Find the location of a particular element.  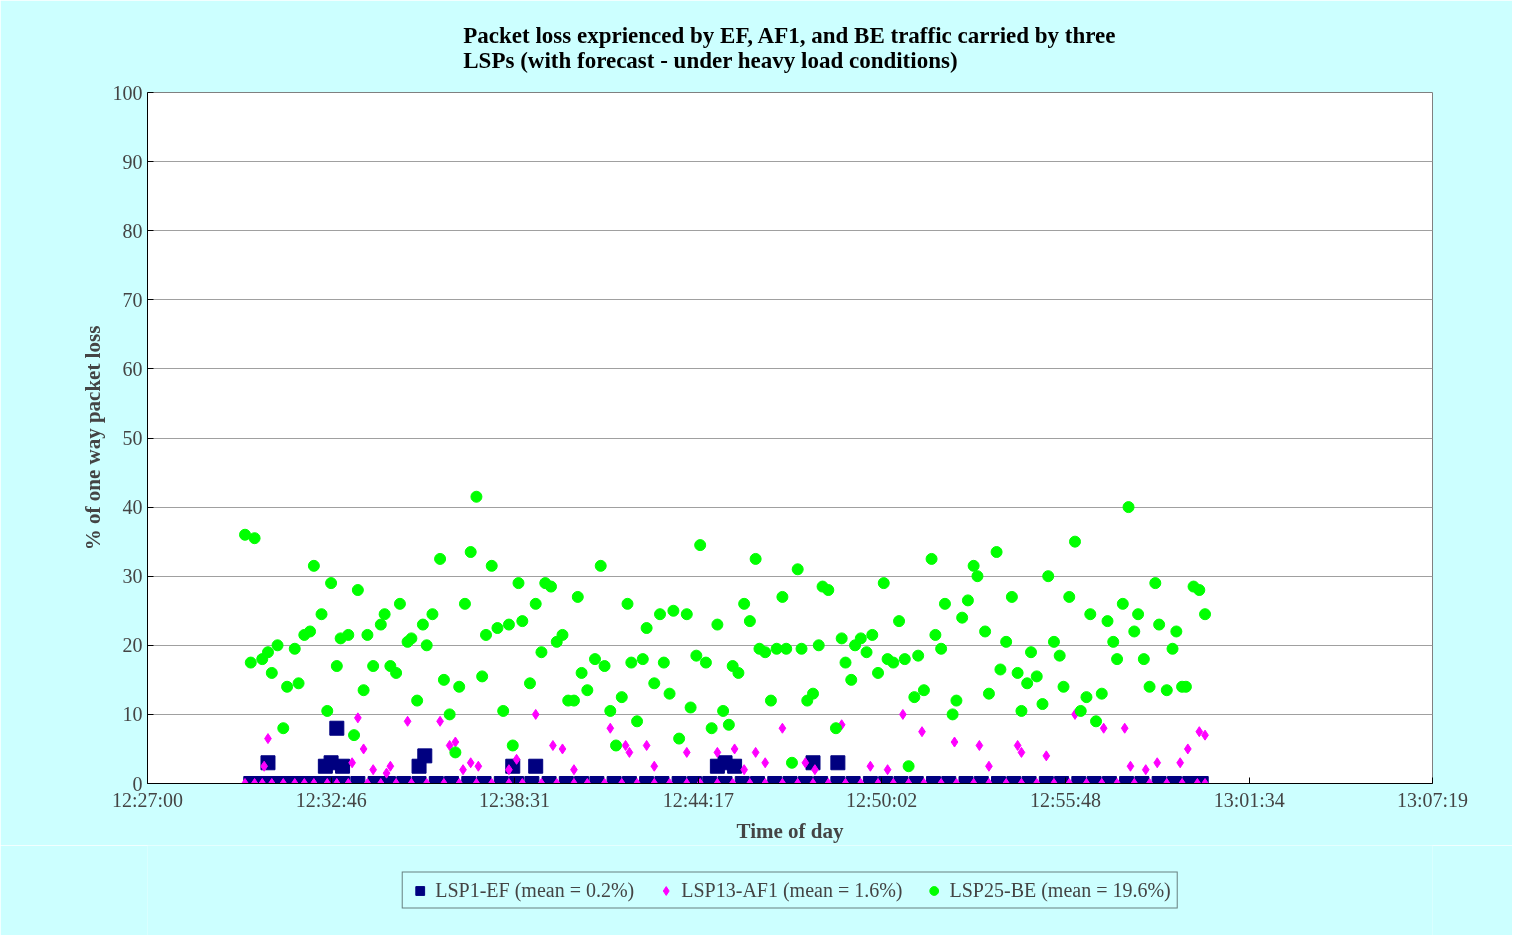

x-axis-title: Time of day is located at coordinates (790, 830).